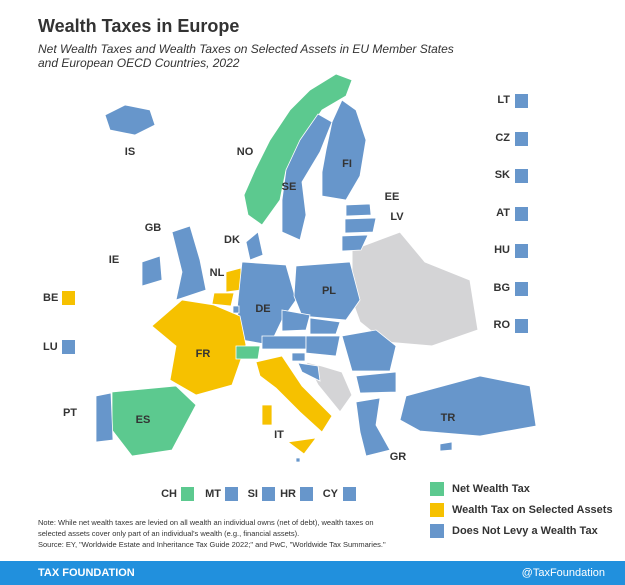 The width and height of the screenshot is (625, 585). Describe the element at coordinates (502, 138) in the screenshot. I see `country-label: CZ` at that location.